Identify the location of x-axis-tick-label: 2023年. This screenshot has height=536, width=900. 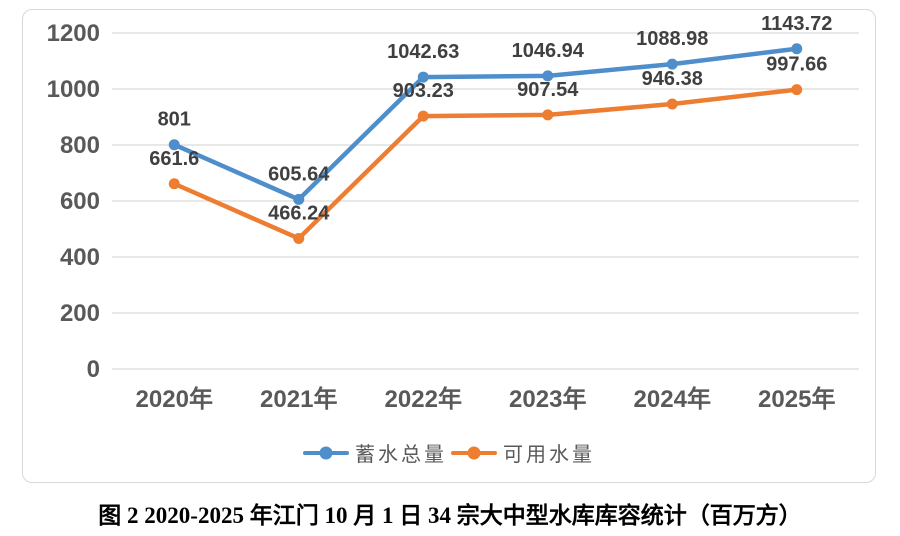
(547, 399).